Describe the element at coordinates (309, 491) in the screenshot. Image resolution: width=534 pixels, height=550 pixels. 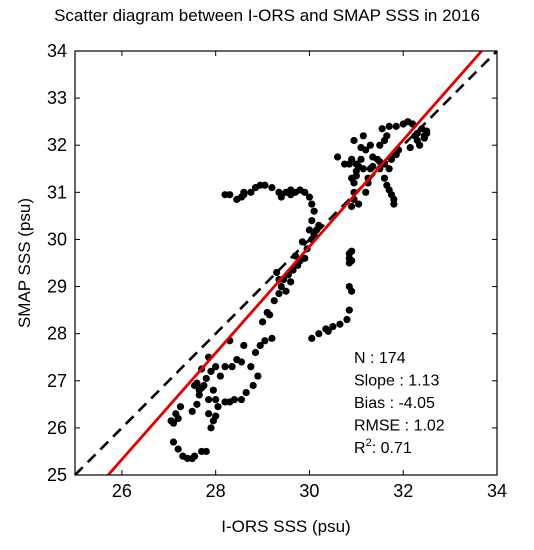
I see `x-tick-label: 30` at that location.